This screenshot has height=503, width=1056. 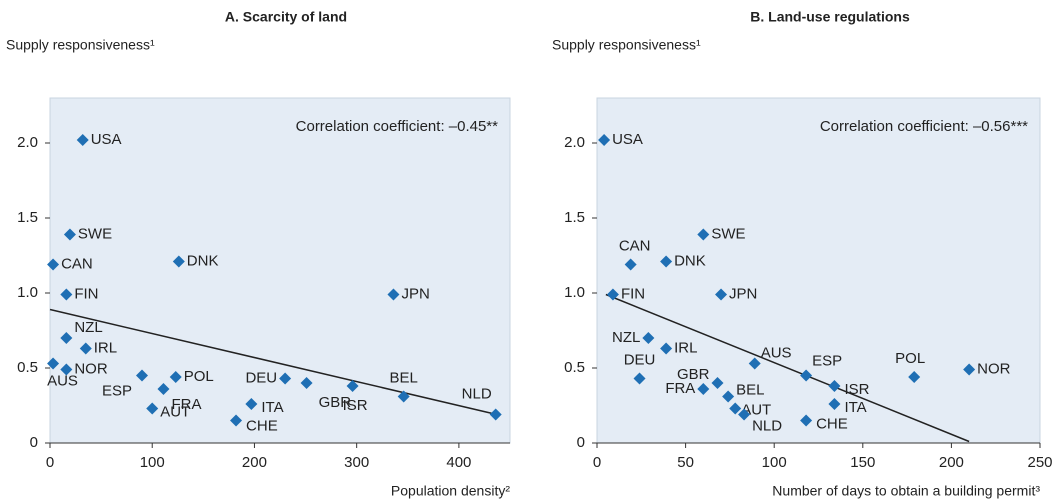 I want to click on point-label: AUT, so click(x=175, y=411).